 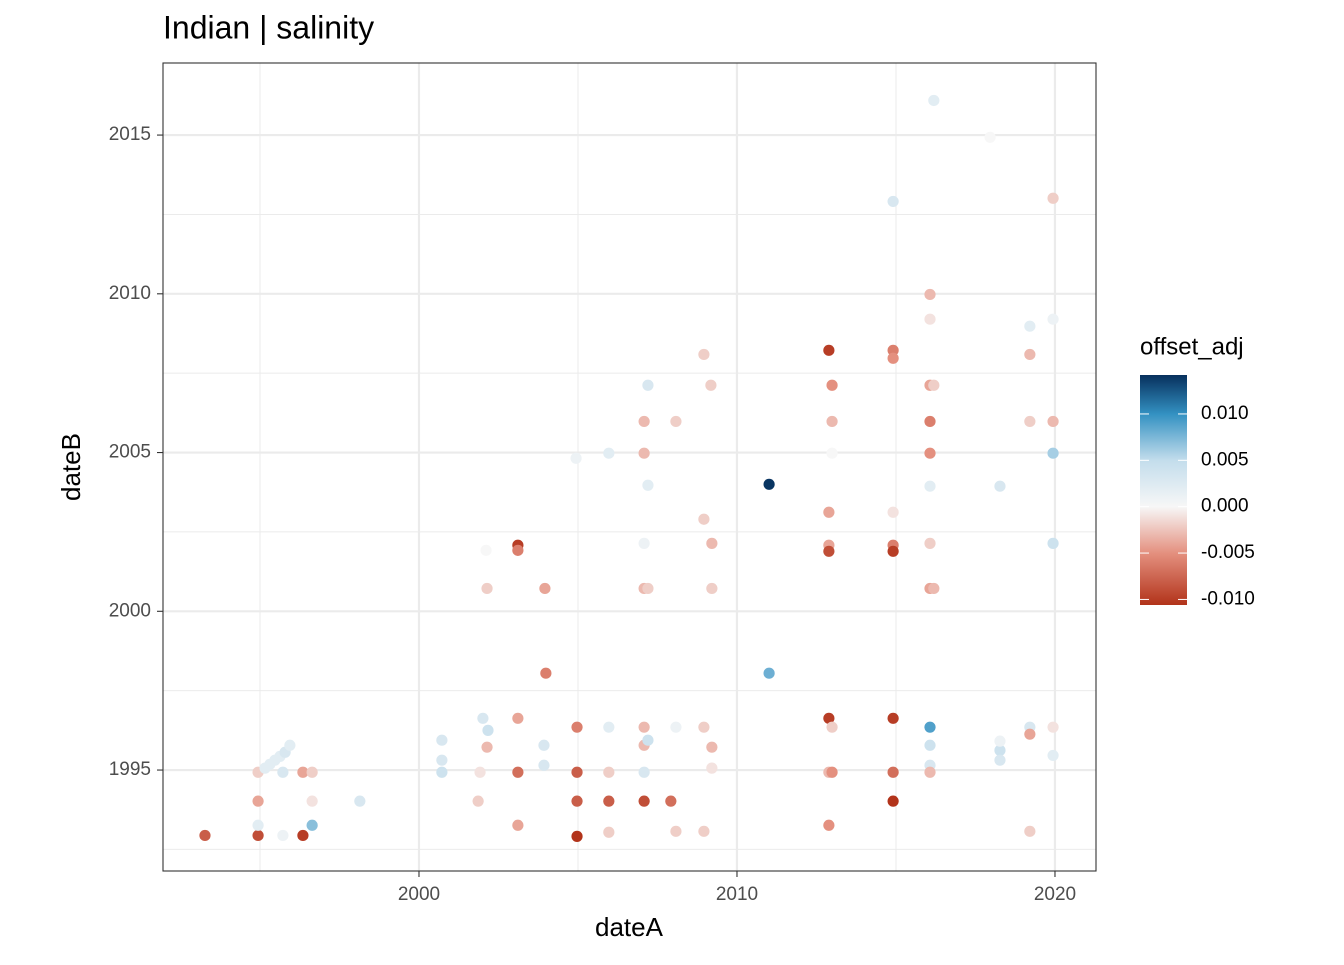 I want to click on color-bar-label: -0.005, so click(x=1228, y=552).